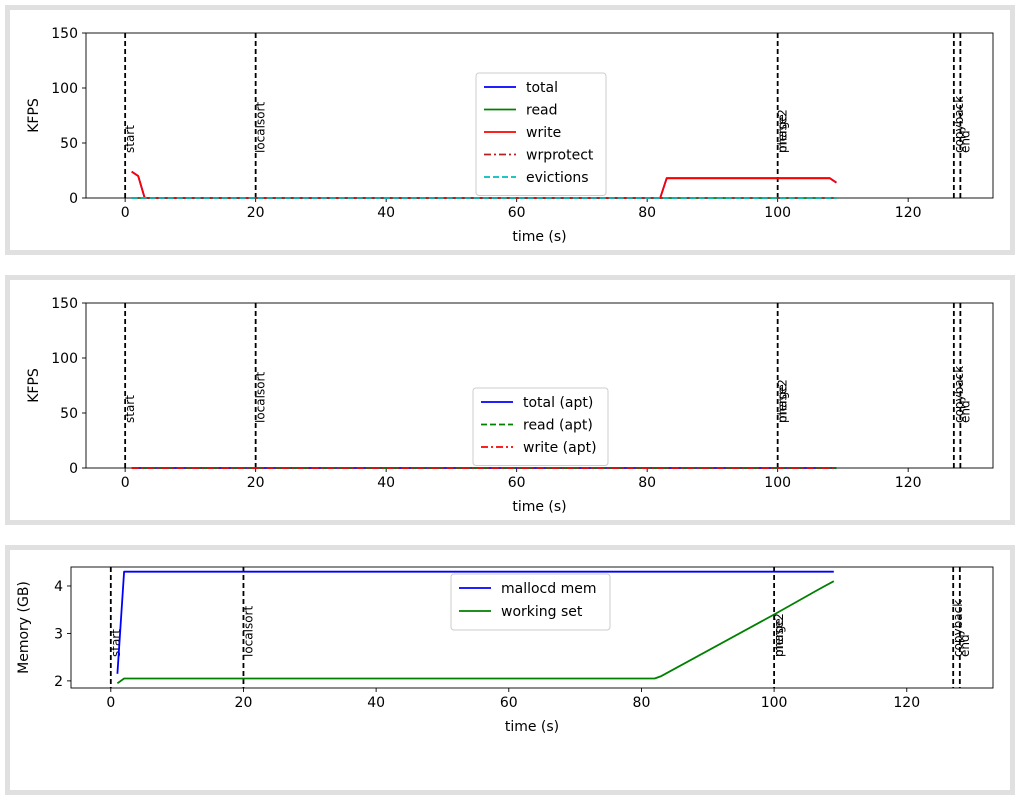 The width and height of the screenshot is (1020, 795). What do you see at coordinates (542, 612) in the screenshot?
I see `legend-label-working-set: working set` at bounding box center [542, 612].